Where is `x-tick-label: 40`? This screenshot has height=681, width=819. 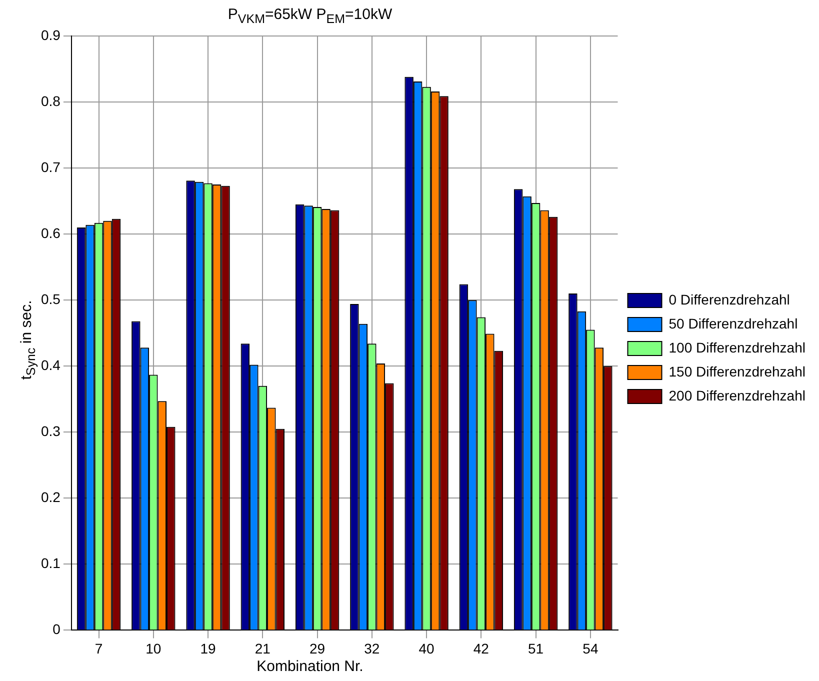
x-tick-label: 40 is located at coordinates (426, 648).